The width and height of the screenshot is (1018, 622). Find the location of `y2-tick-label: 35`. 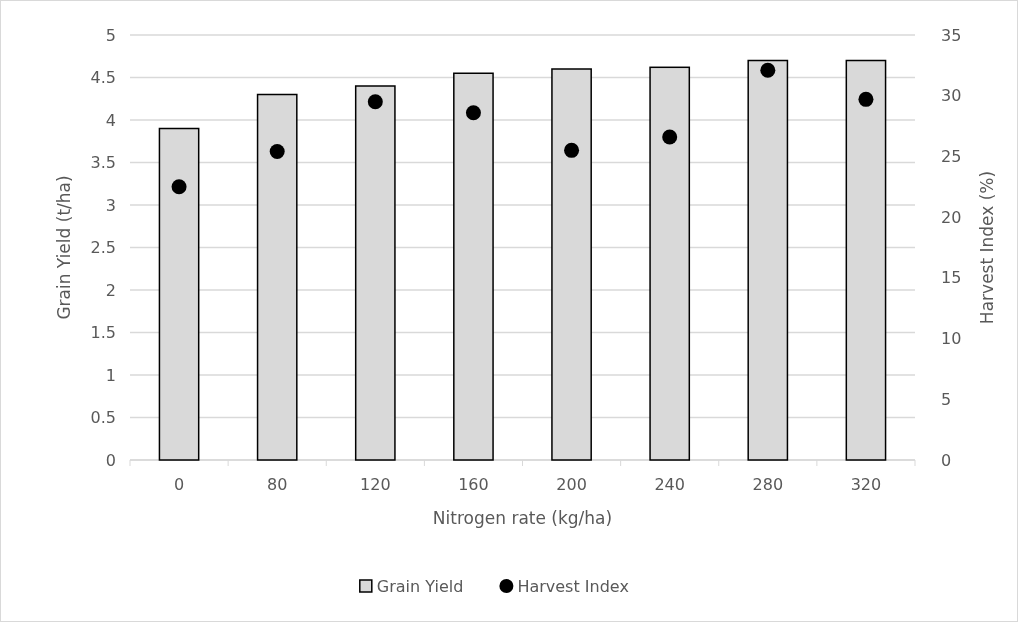

y2-tick-label: 35 is located at coordinates (951, 35).